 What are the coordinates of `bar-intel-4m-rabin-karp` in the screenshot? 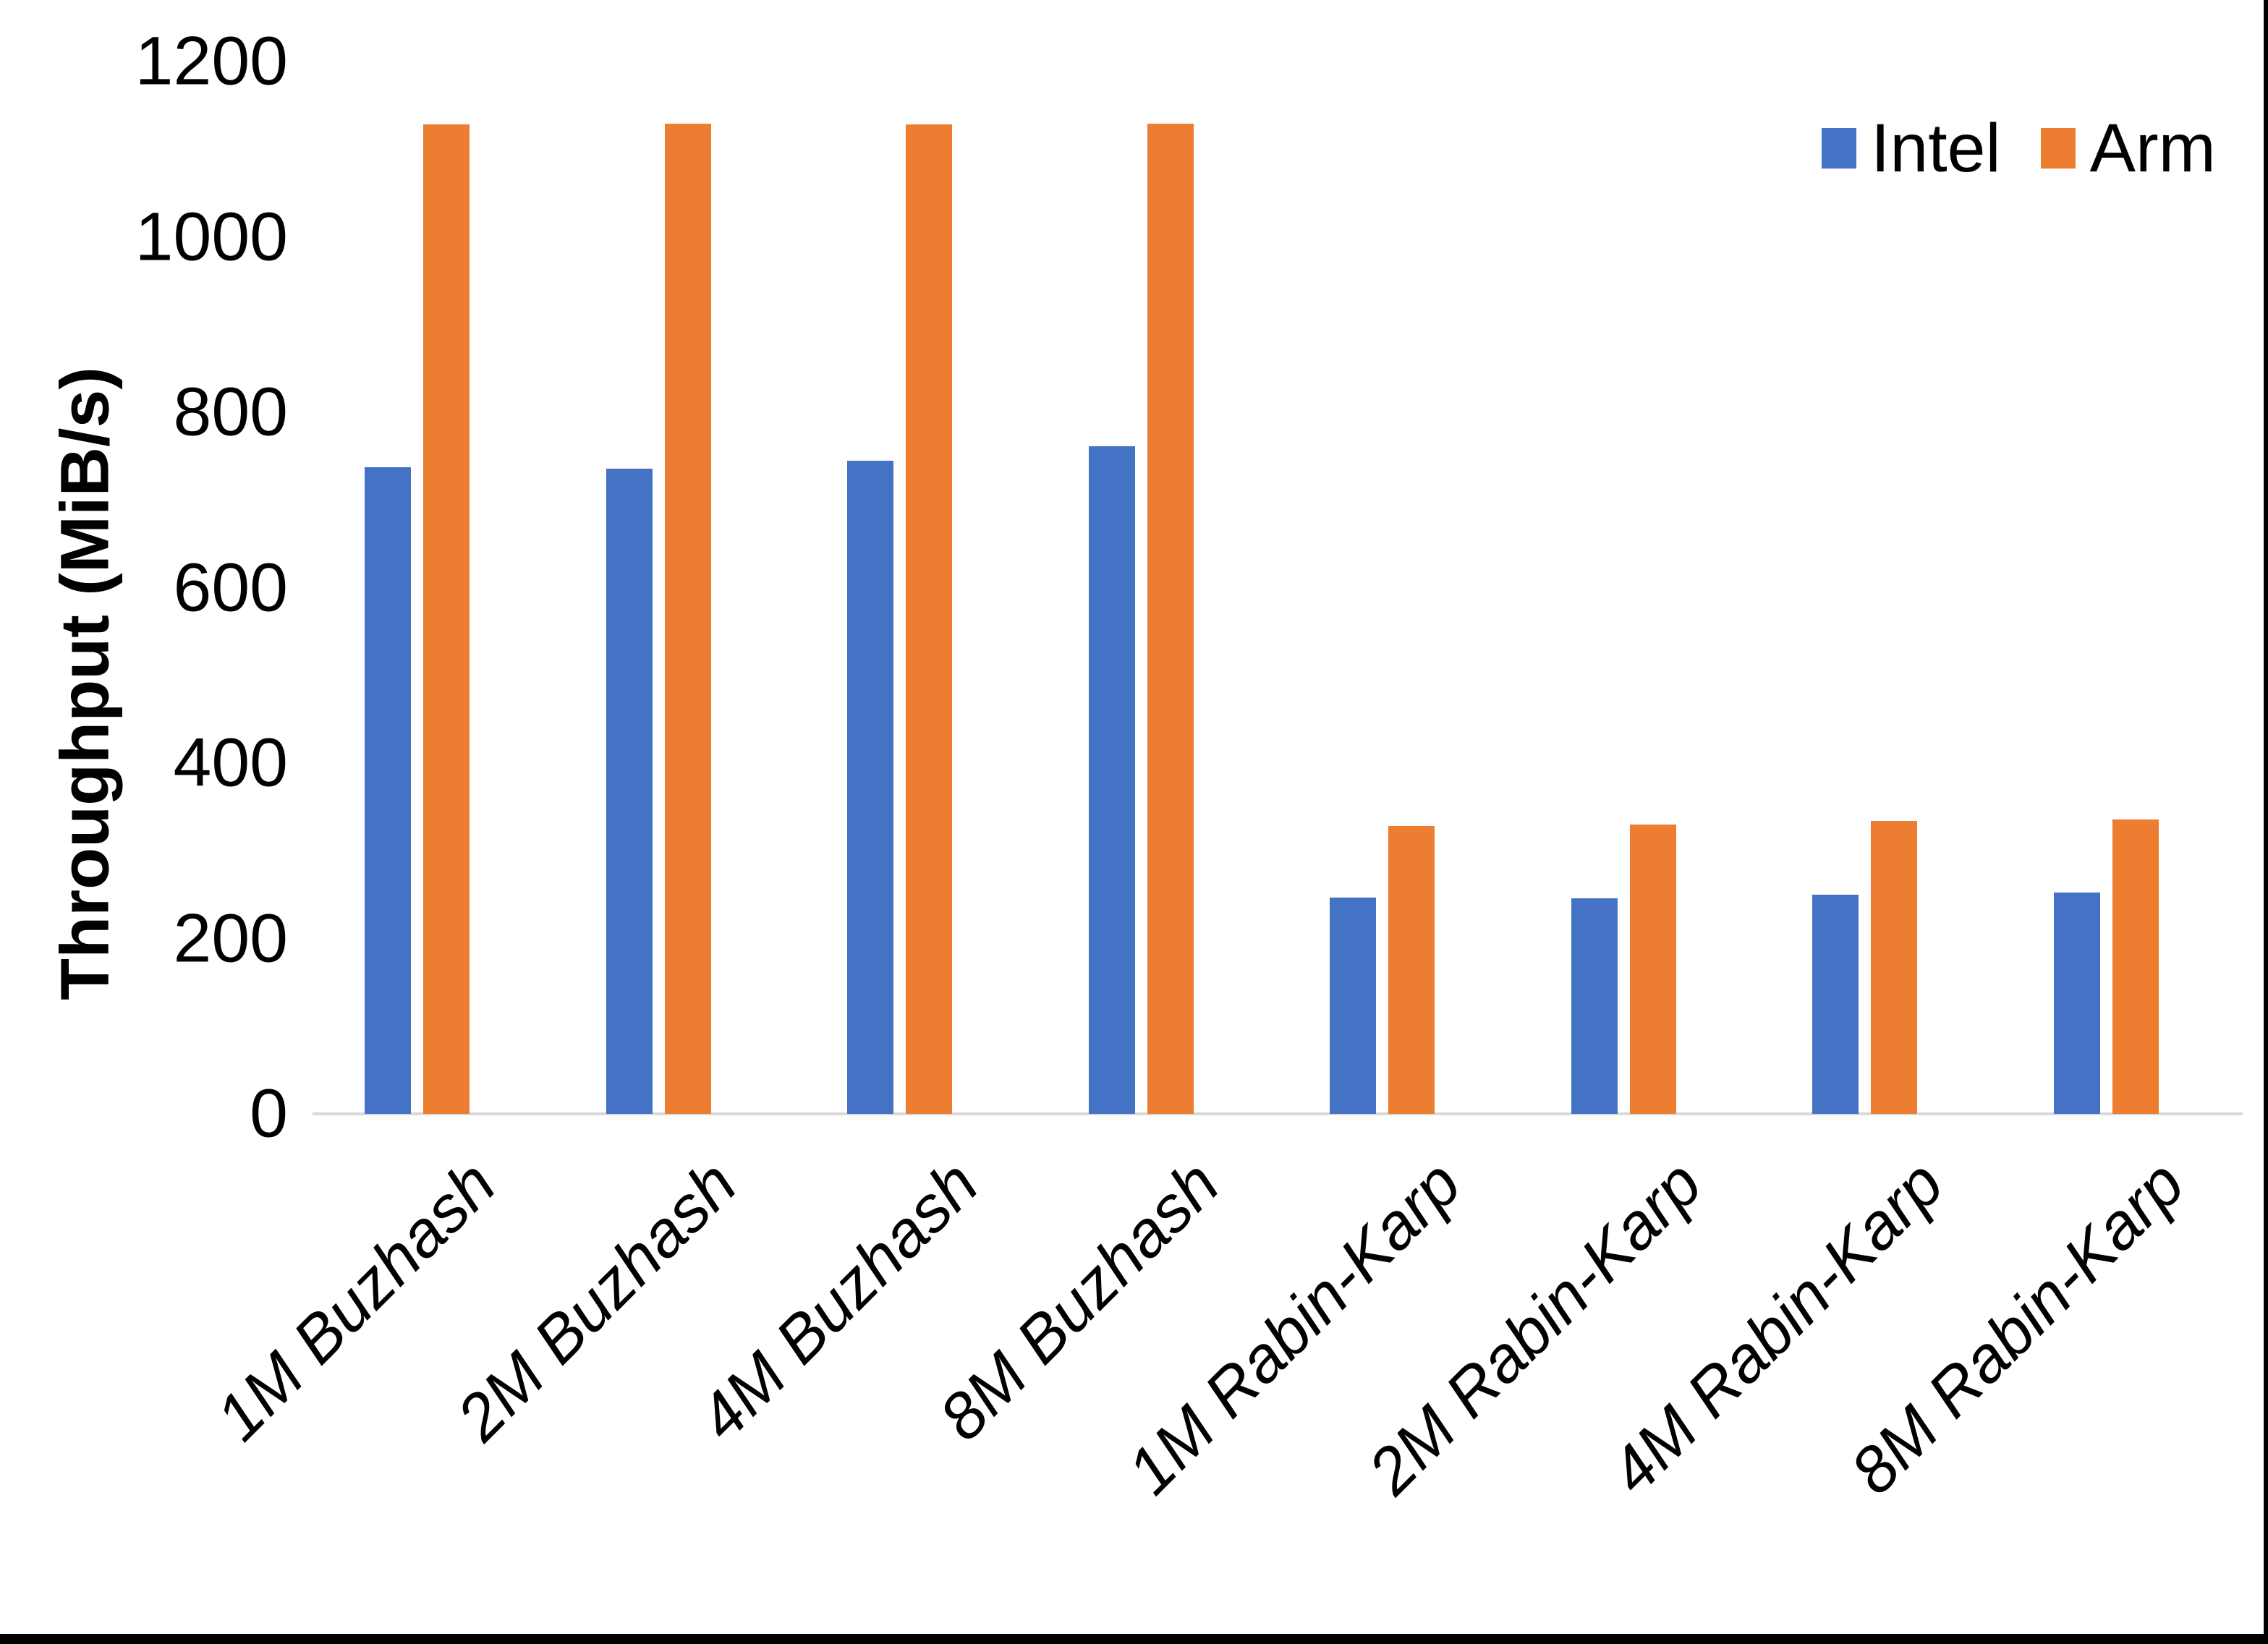 It's located at (1836, 1004).